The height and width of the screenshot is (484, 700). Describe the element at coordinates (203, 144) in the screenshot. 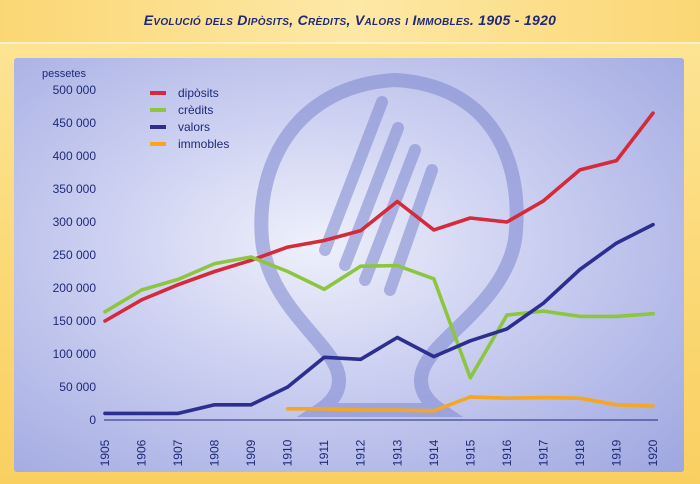

I see `legend-label: immobles` at that location.